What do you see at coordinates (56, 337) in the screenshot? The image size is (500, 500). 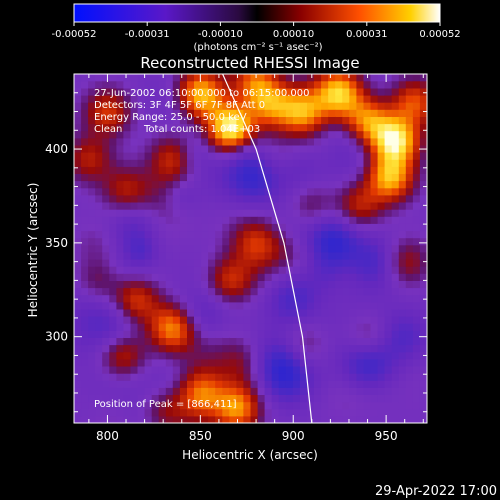 I see `y-tick-label: 300` at bounding box center [56, 337].